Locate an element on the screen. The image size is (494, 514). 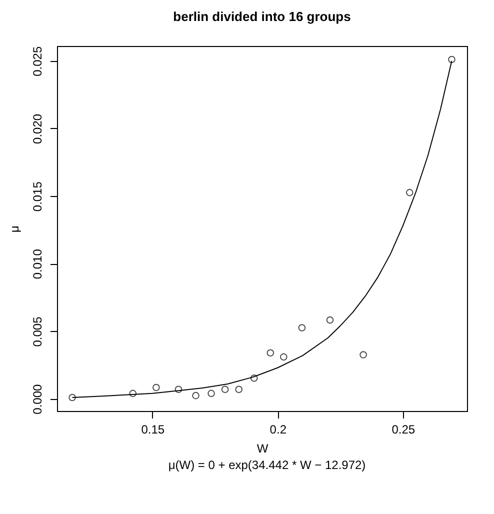
y-tick-label: 0.020 is located at coordinates (37, 129).